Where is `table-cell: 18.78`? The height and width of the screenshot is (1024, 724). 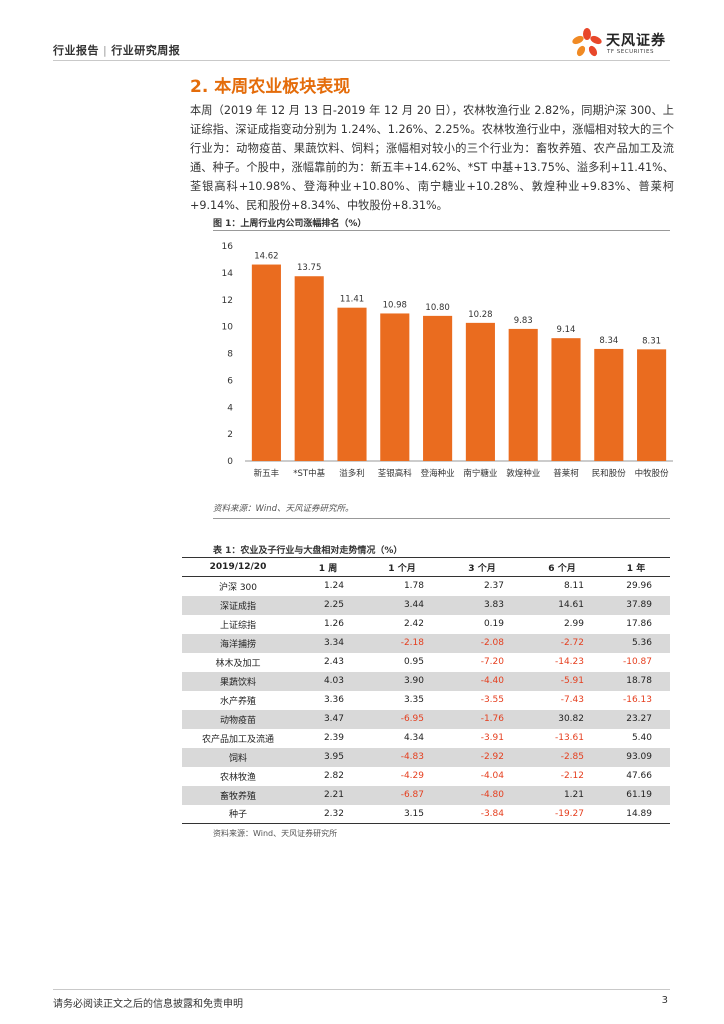
table-cell: 18.78 is located at coordinates (636, 681).